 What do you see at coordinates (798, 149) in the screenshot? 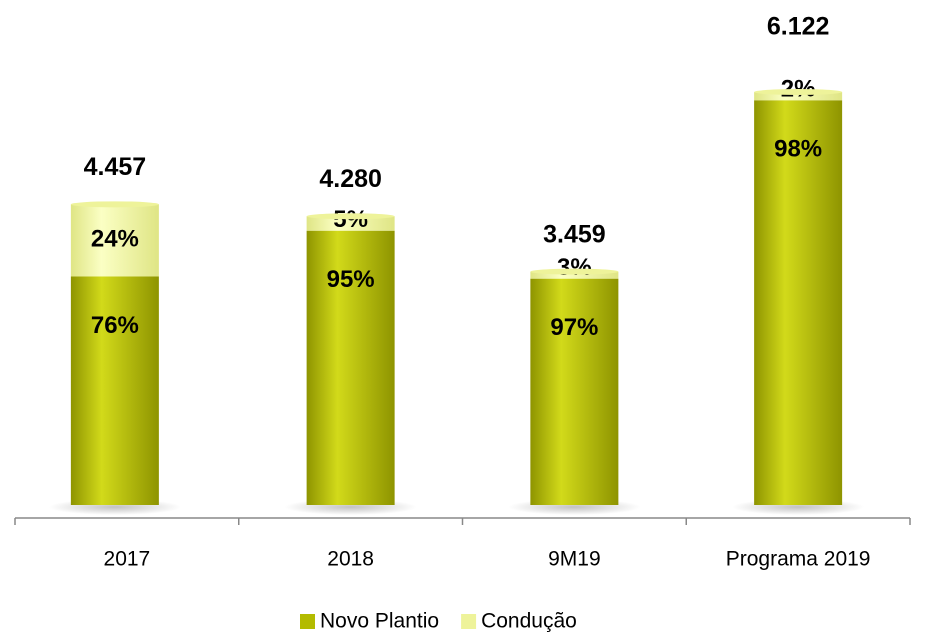
I see `segment-label: 98%` at bounding box center [798, 149].